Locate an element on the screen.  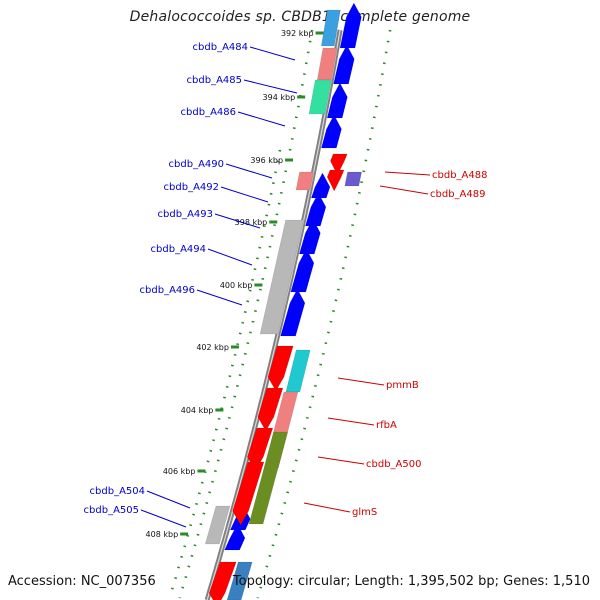
gene-label: cbdb_A494 is located at coordinates (178, 249).